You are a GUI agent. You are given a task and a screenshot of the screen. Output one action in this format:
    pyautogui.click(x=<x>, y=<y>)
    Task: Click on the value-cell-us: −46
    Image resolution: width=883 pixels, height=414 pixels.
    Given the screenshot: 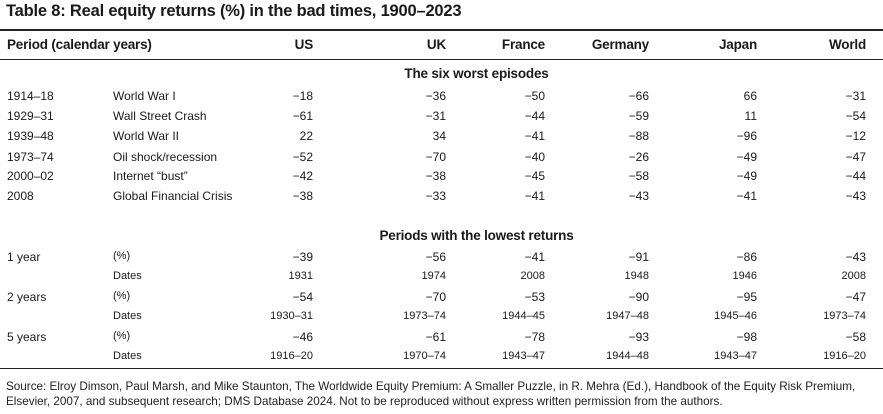 What is the action you would take?
    pyautogui.click(x=302, y=337)
    